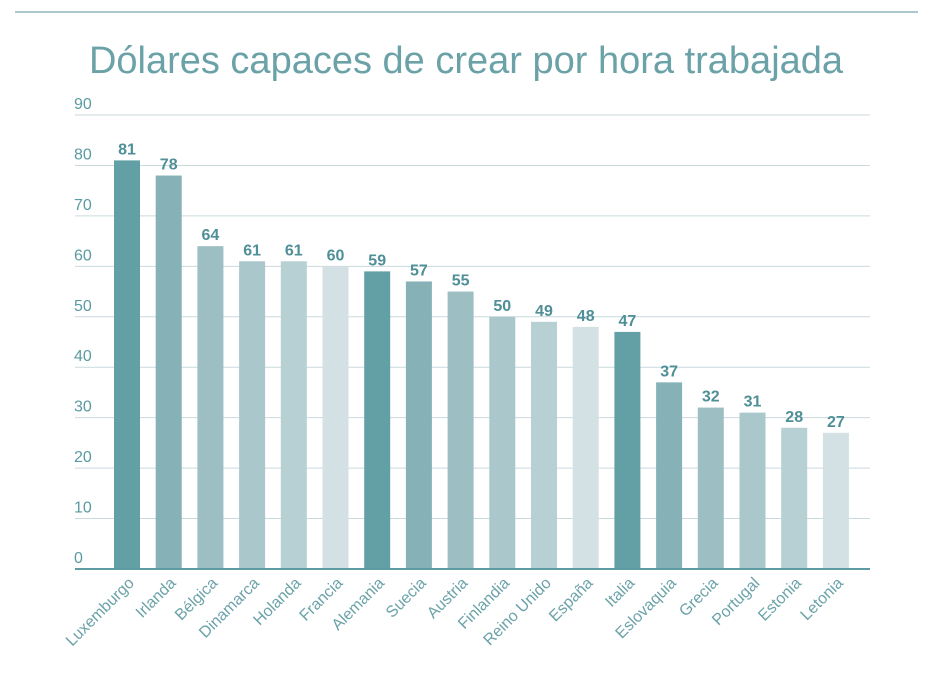 This screenshot has width=950, height=688. What do you see at coordinates (83, 356) in the screenshot?
I see `y-tick-label: 40` at bounding box center [83, 356].